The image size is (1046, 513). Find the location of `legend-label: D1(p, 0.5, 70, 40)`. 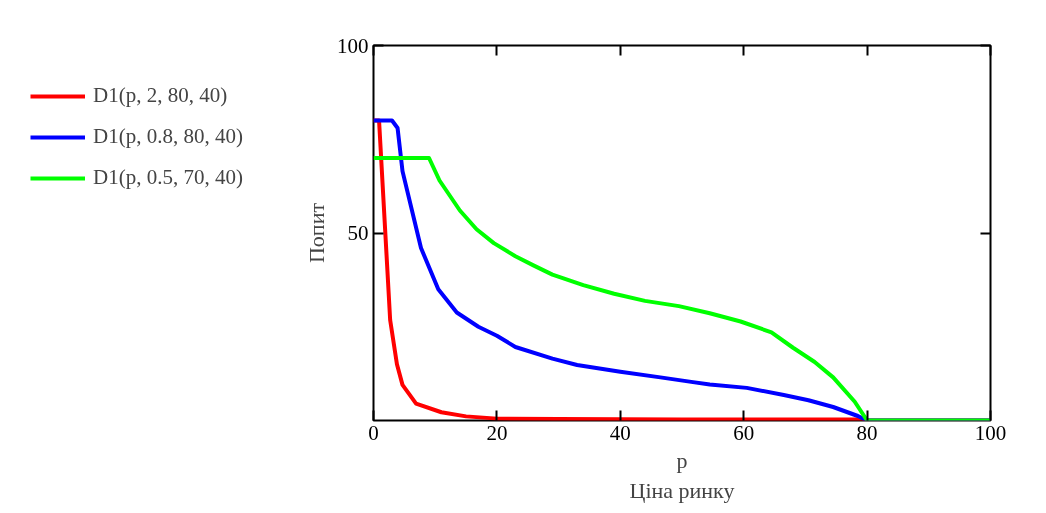

legend-label: D1(p, 0.5, 70, 40) is located at coordinates (168, 177).